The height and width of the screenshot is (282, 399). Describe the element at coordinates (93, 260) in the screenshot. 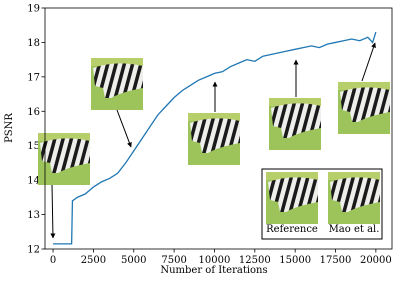

I see `x-tick-label: 2500` at that location.